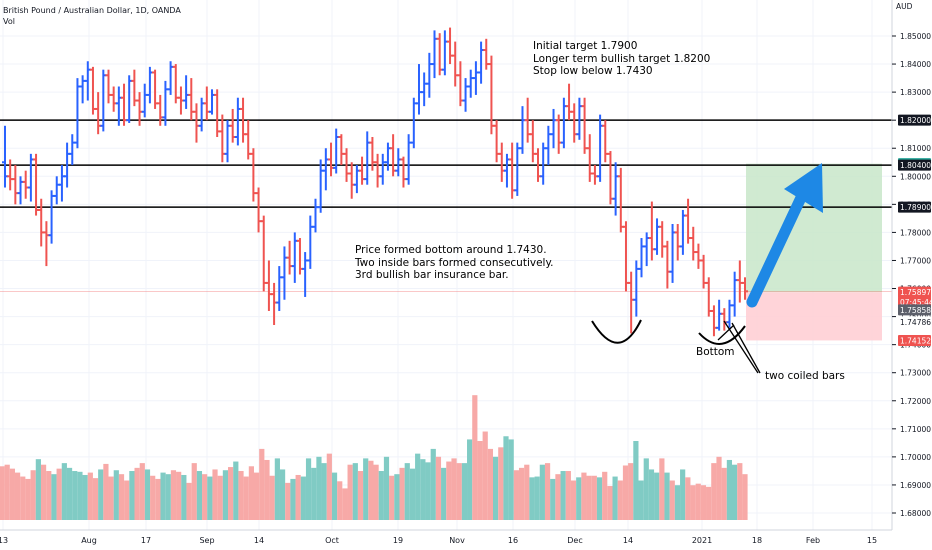 This screenshot has width=932, height=550. Describe the element at coordinates (915, 401) in the screenshot. I see `price-tick-label: 1.72000` at that location.